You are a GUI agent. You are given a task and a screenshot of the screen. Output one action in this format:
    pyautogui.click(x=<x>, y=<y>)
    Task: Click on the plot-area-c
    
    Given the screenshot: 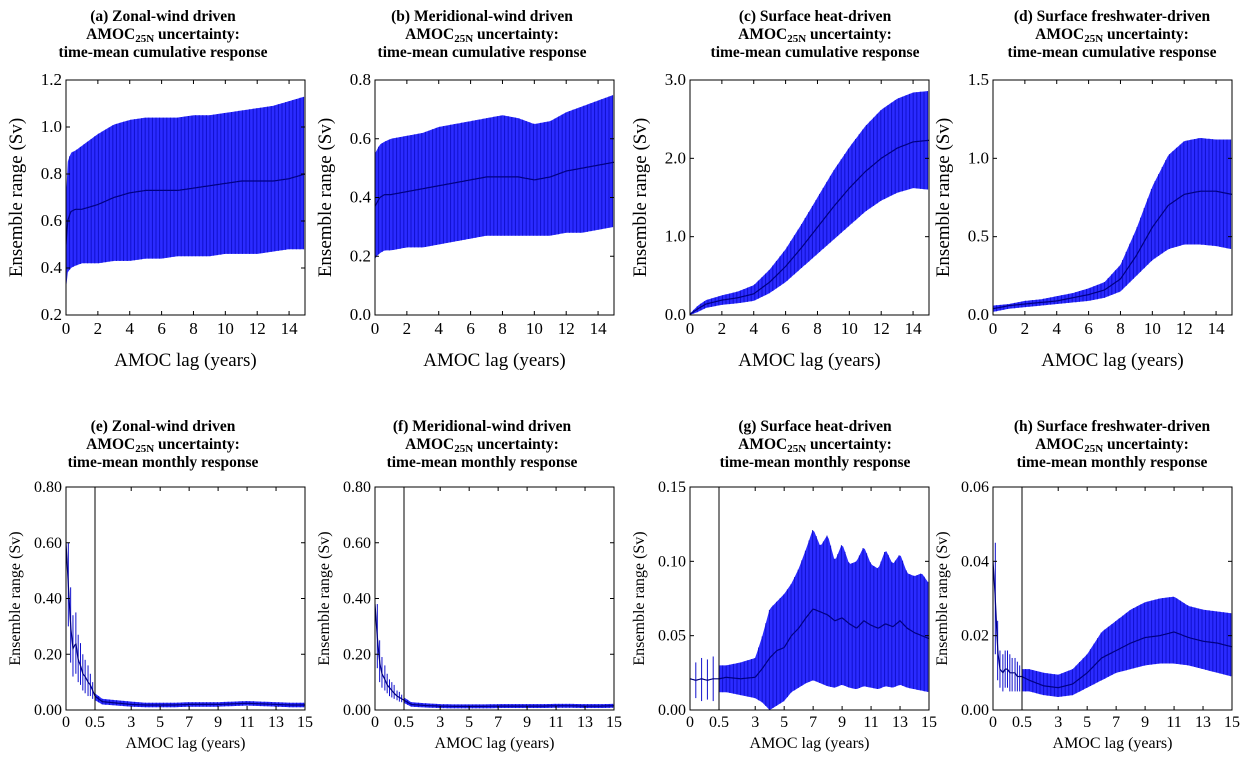 What is the action you would take?
    pyautogui.click(x=809, y=203)
    